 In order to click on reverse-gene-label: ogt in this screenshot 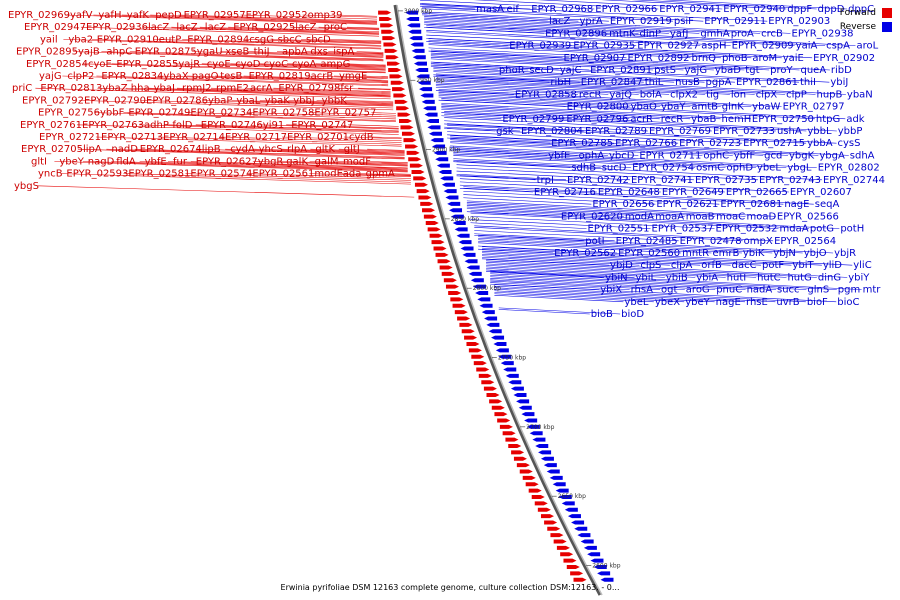, I will do `click(669, 290)`.